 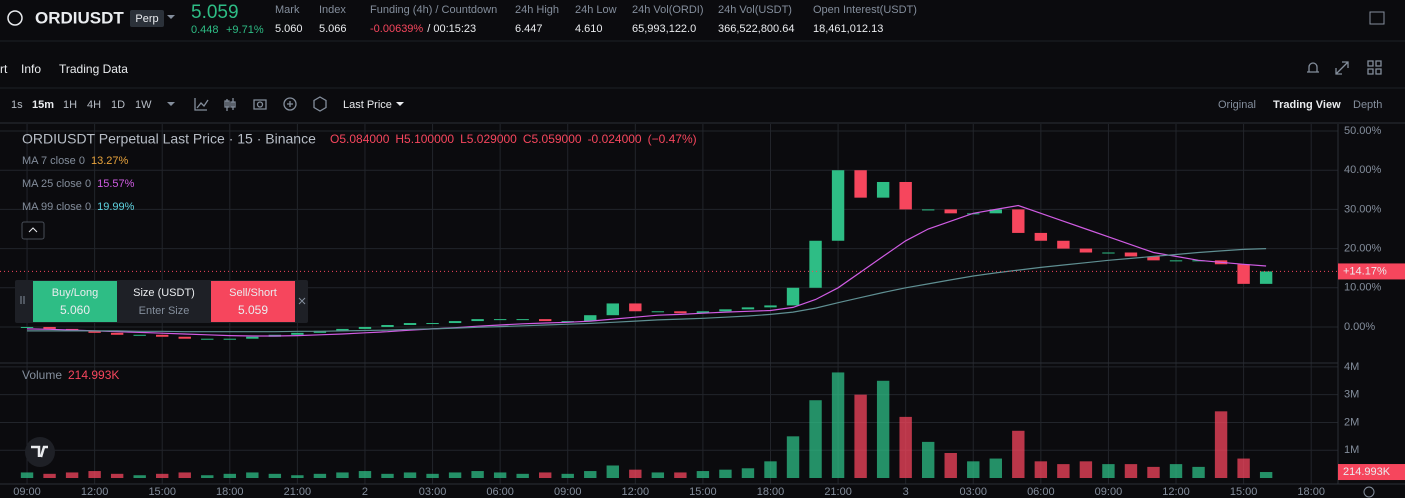 I want to click on indicator-icon, so click(x=201, y=104).